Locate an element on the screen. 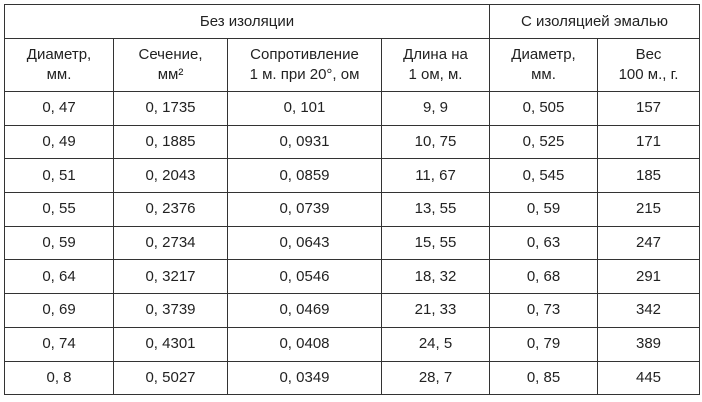  cell: 0, 1885 is located at coordinates (170, 142).